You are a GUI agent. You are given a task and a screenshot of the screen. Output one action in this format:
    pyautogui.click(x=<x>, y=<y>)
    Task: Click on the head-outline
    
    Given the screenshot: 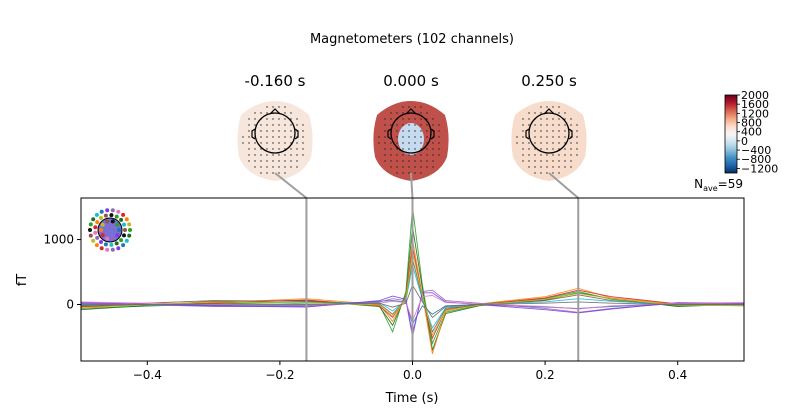 What is the action you would take?
    pyautogui.click(x=549, y=133)
    